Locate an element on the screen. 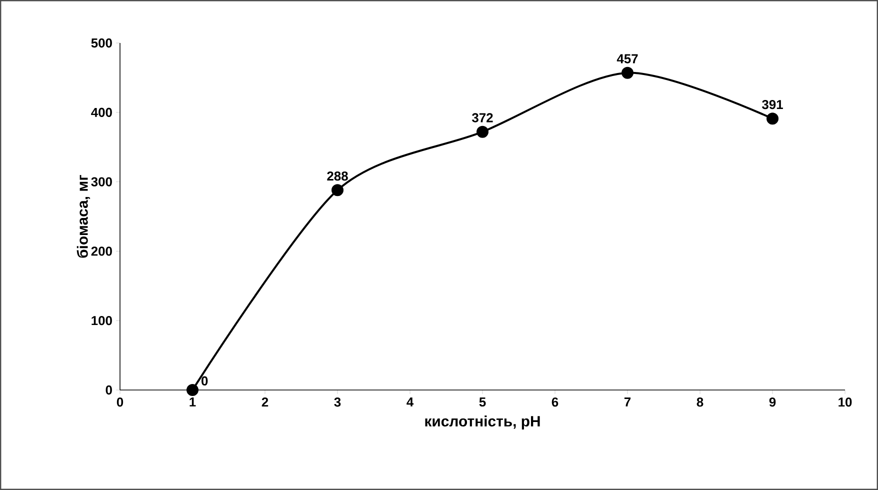 The image size is (878, 490). x-tick-label: 6 is located at coordinates (555, 402).